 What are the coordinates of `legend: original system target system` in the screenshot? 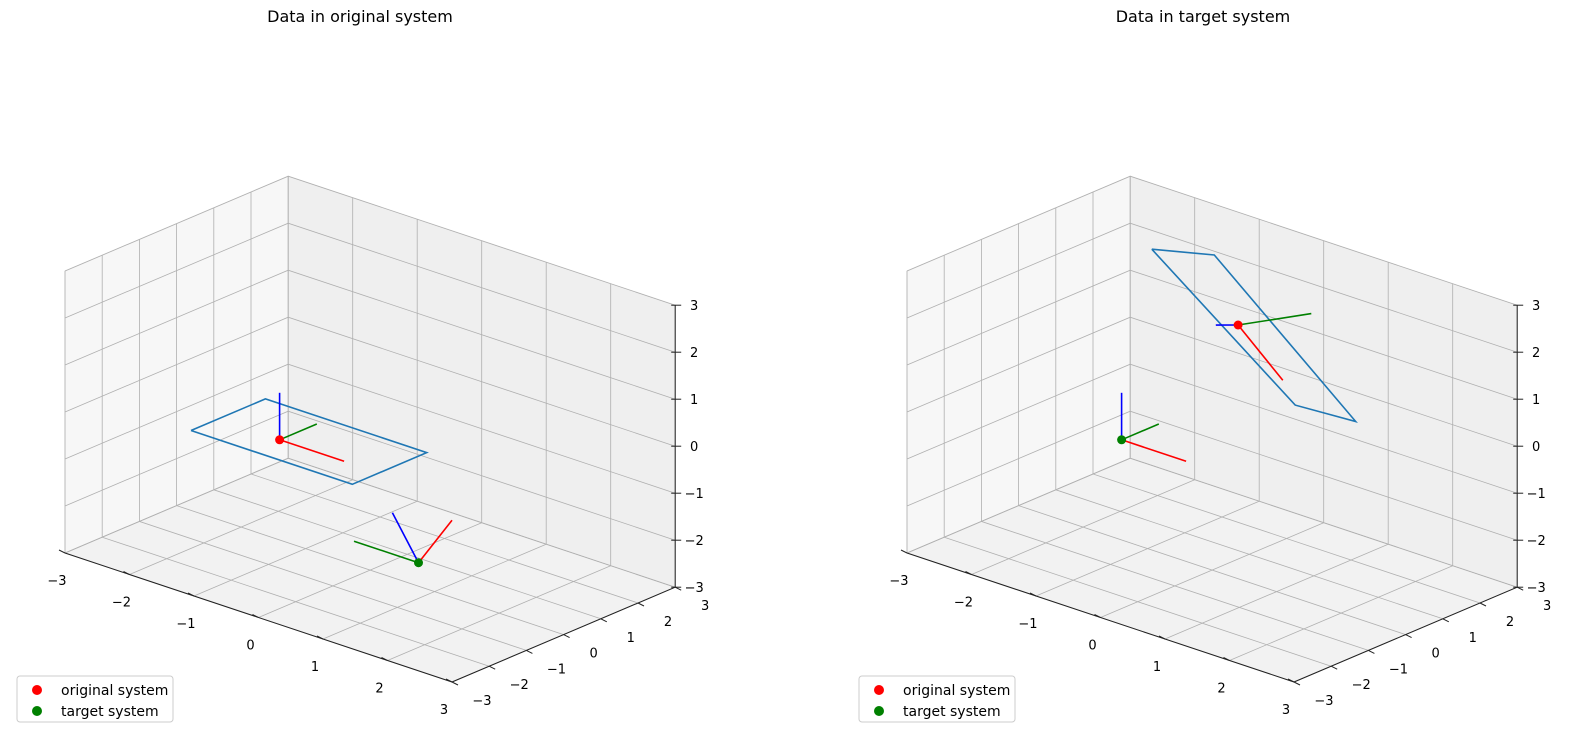 It's located at (95, 699).